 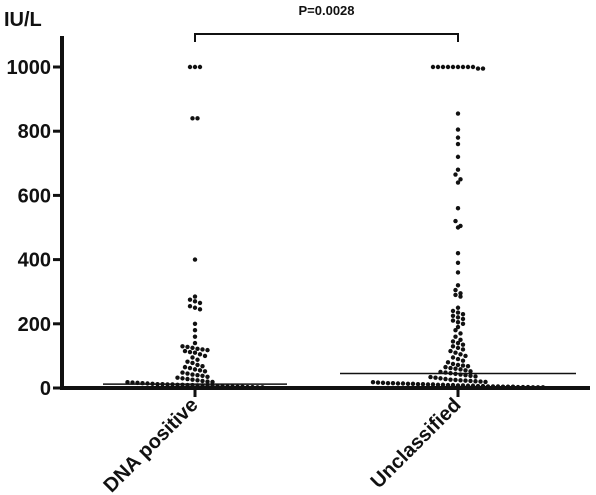 What do you see at coordinates (339, 378) in the screenshot?
I see `median-lines` at bounding box center [339, 378].